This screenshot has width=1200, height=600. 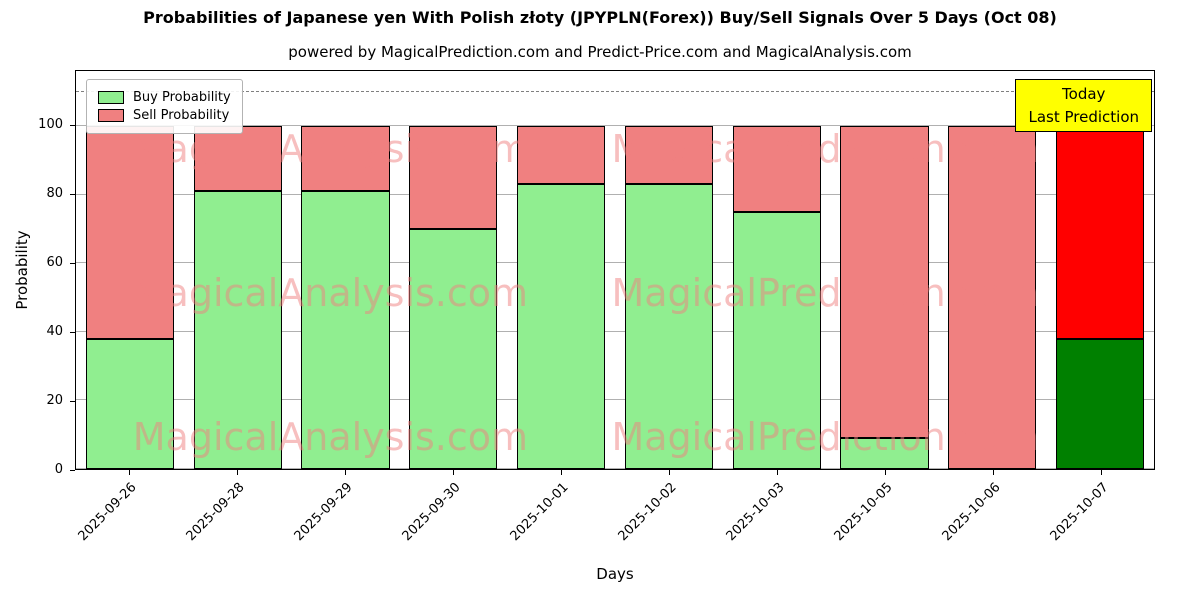 I want to click on today-annotation-line2: Last Prediction, so click(x=1083, y=116).